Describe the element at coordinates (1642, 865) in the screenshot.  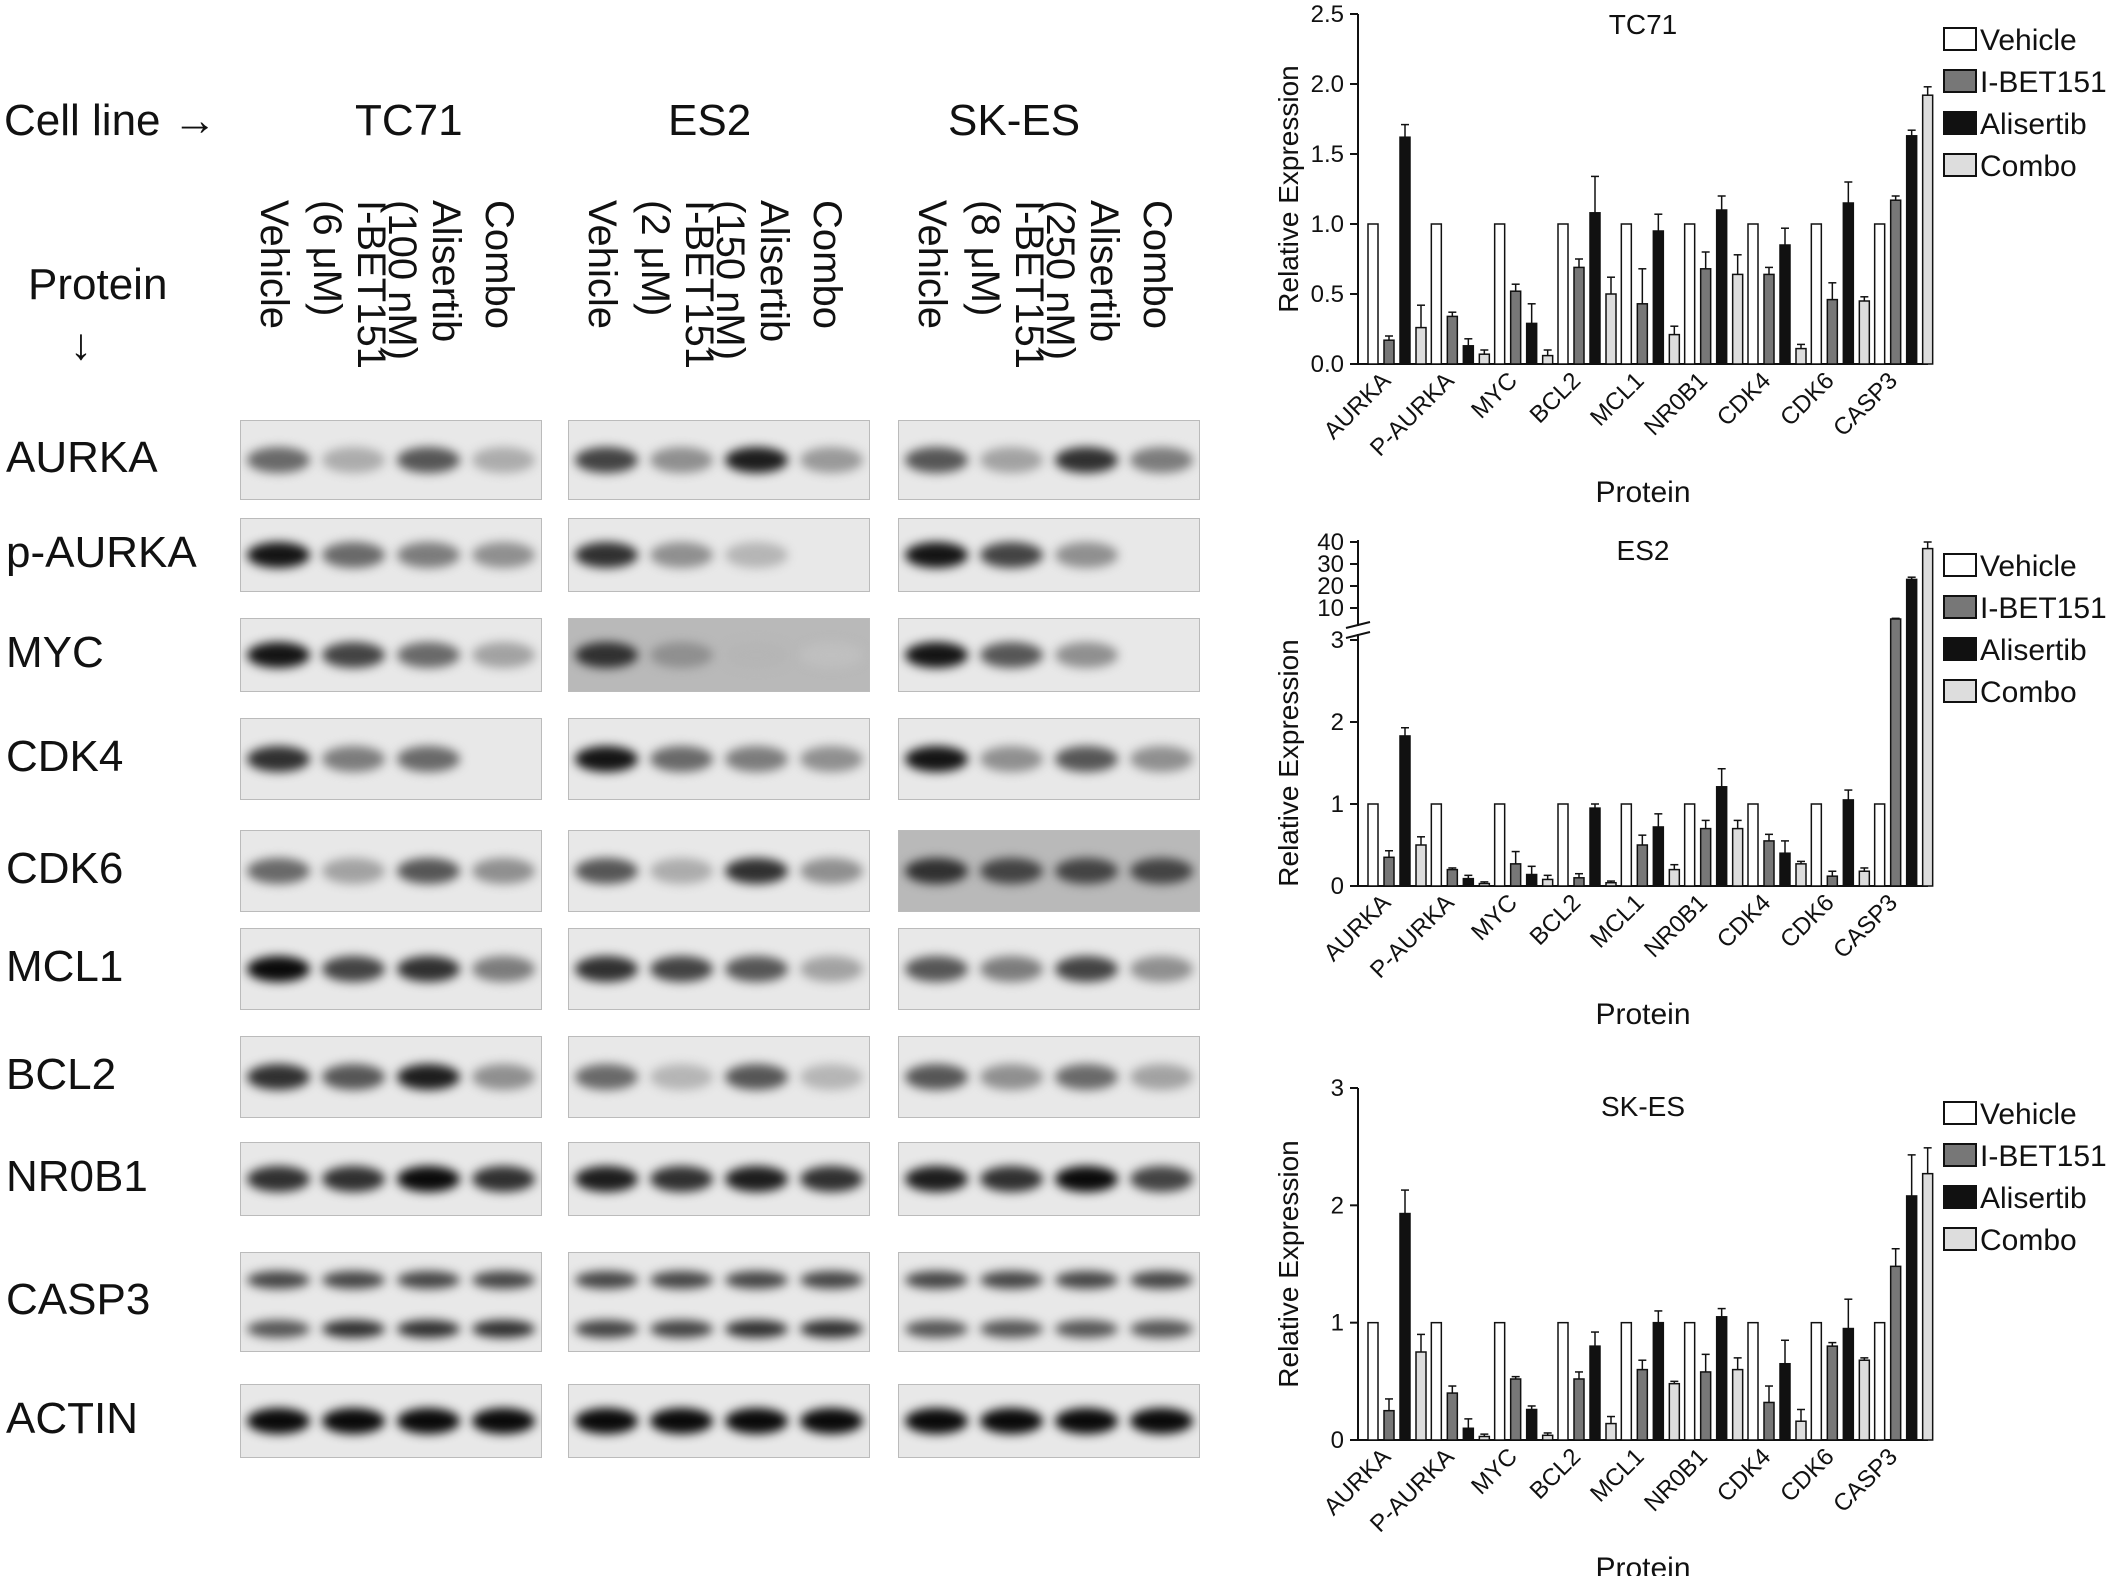
I see `bar-i-bet151-mcl1` at that location.